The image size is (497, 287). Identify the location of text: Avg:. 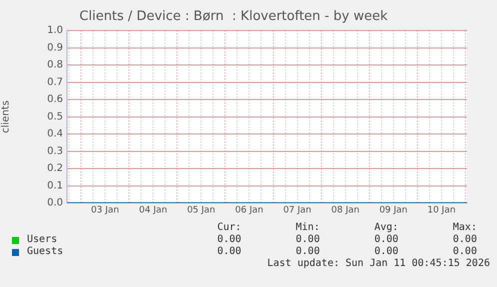
(385, 228).